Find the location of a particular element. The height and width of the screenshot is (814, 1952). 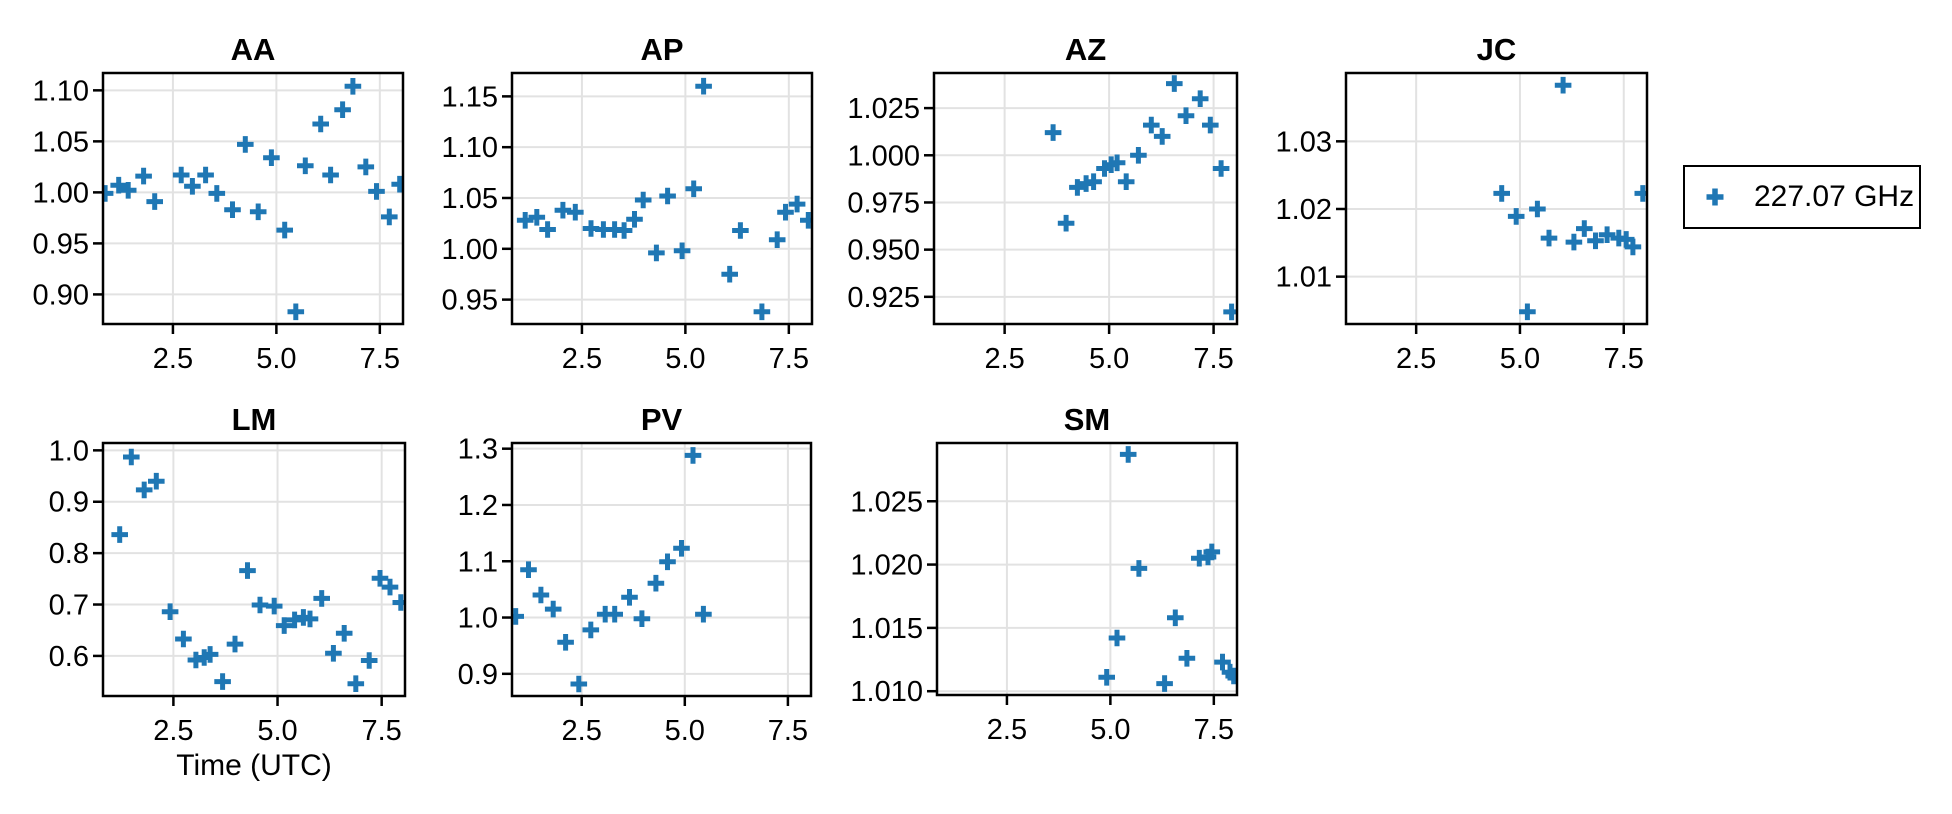

panel-title: JC is located at coordinates (1497, 49).